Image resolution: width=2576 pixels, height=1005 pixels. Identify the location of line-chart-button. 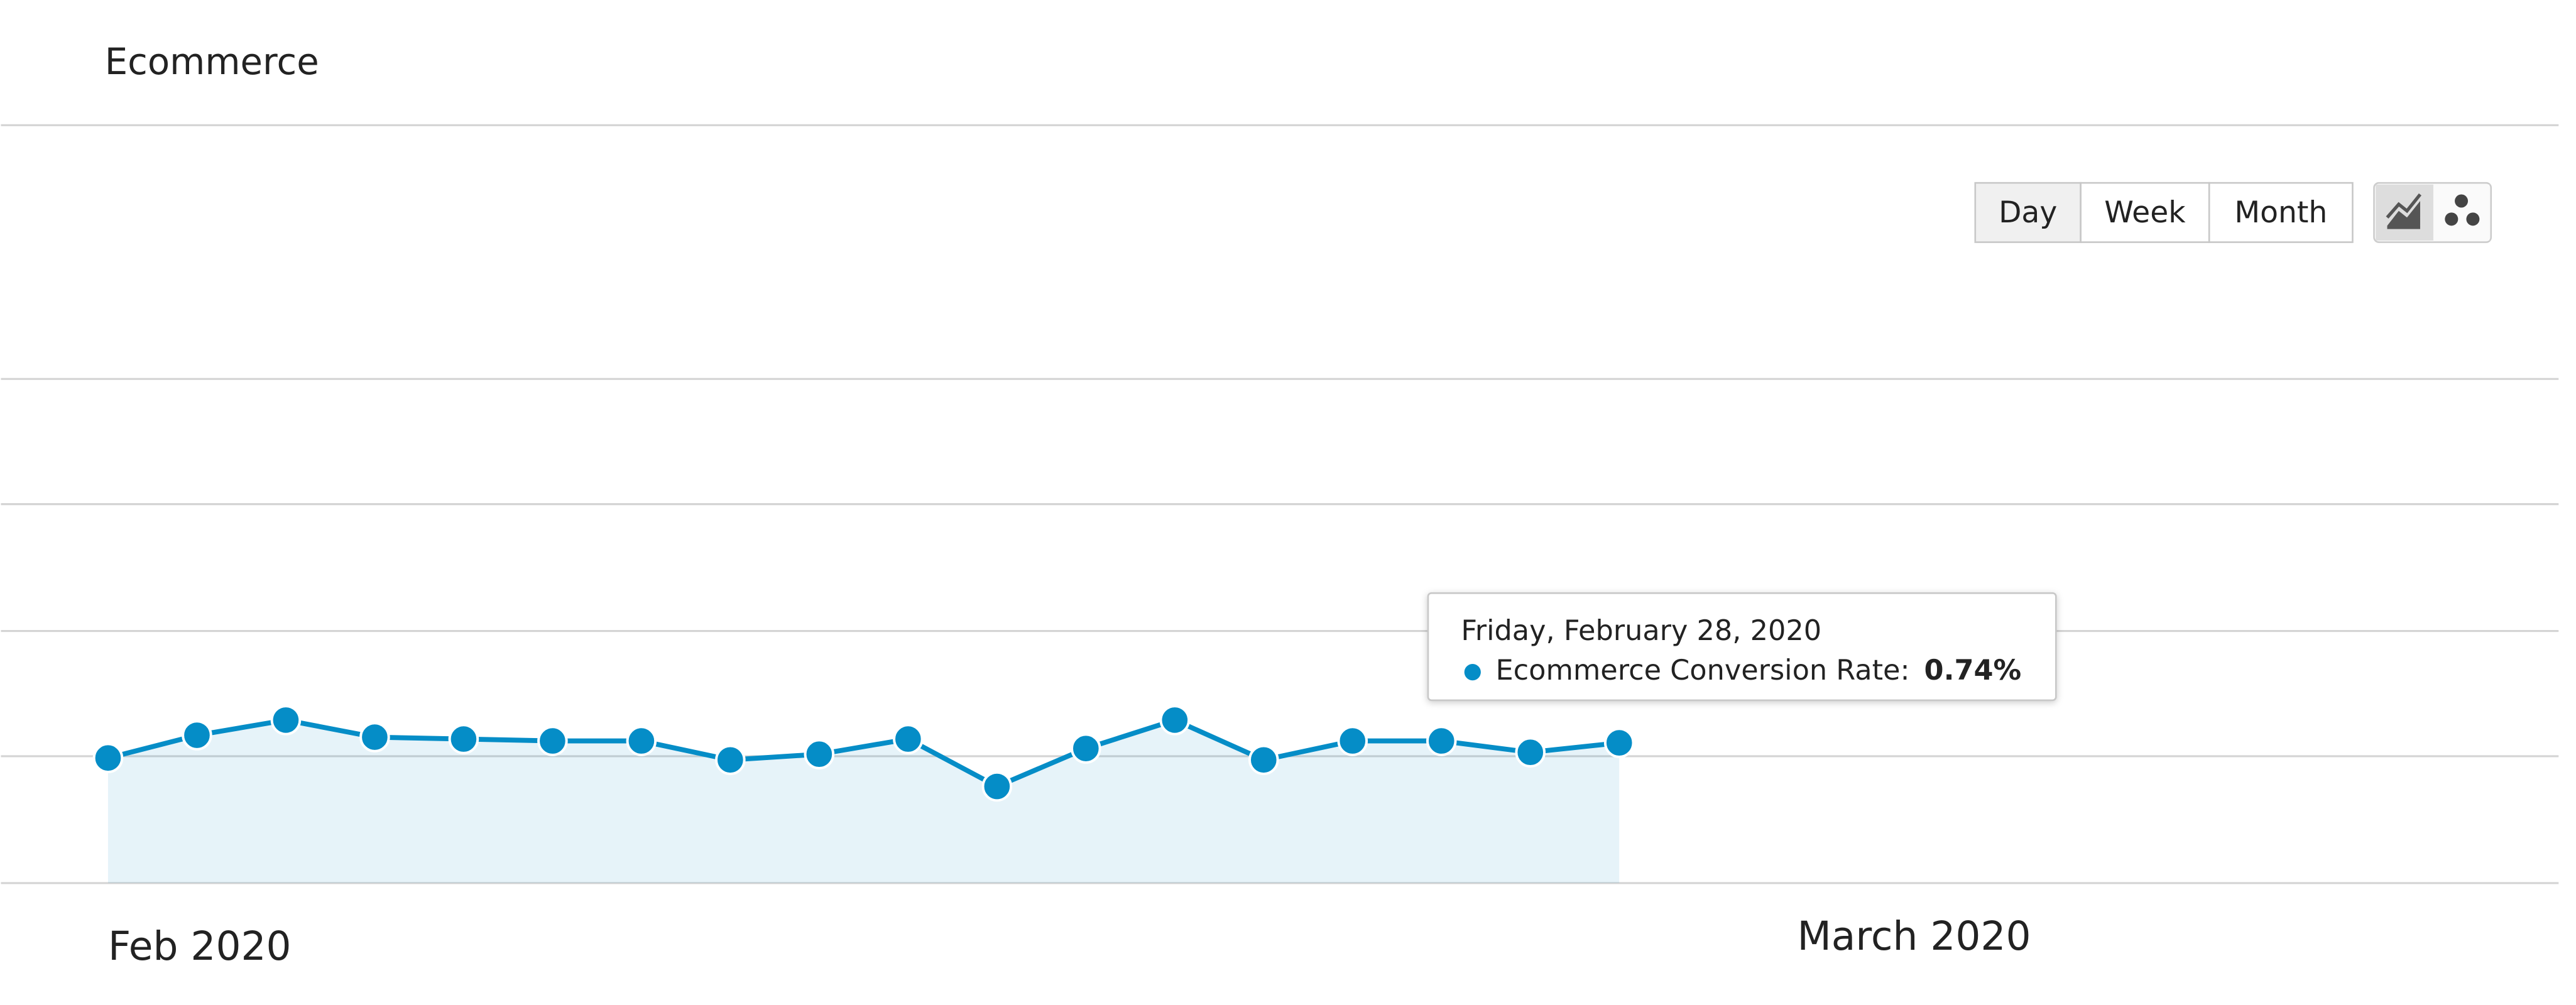
(2404, 213).